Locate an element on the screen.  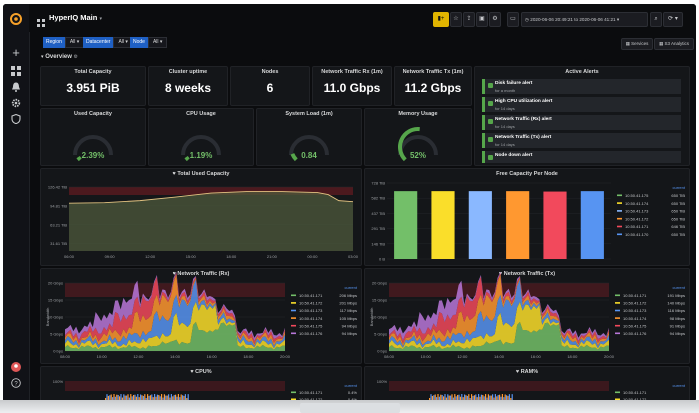
shield-icon is located at coordinates (16, 119).